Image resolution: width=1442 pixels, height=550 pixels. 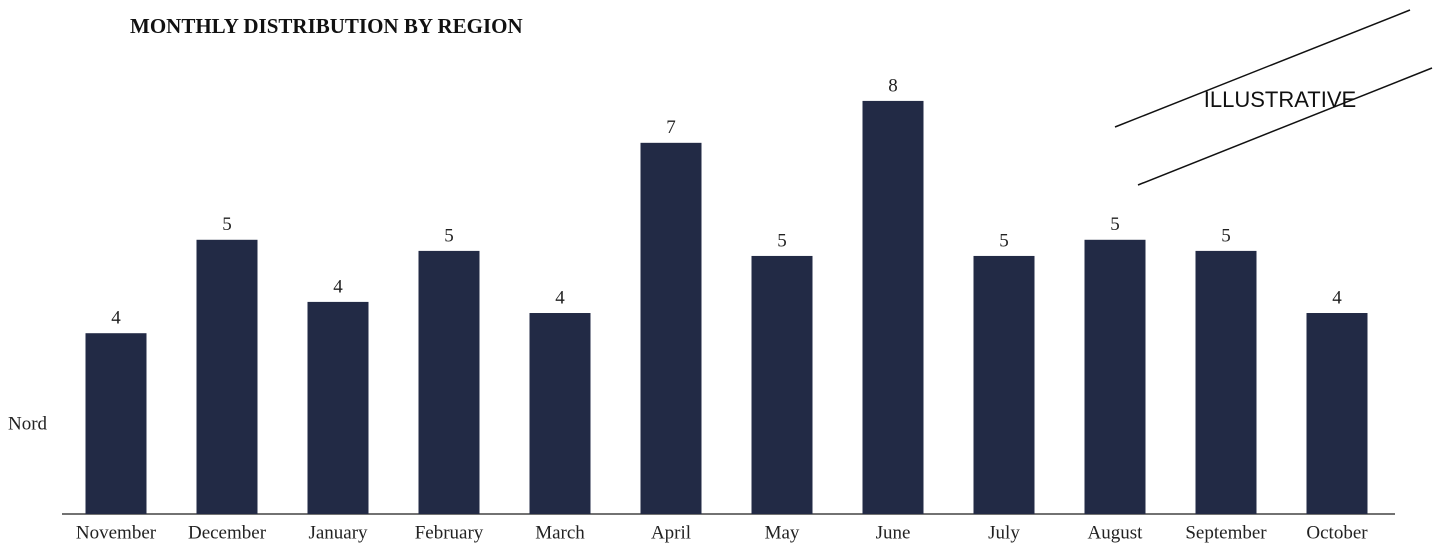 I want to click on x-tick-label: October, so click(x=1337, y=532).